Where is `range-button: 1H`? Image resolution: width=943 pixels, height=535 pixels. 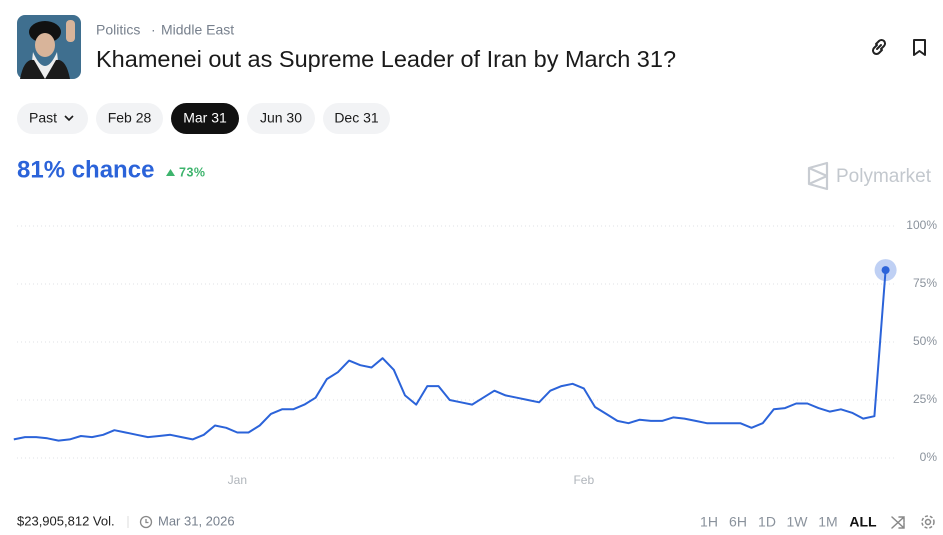
range-button: 1H is located at coordinates (709, 522).